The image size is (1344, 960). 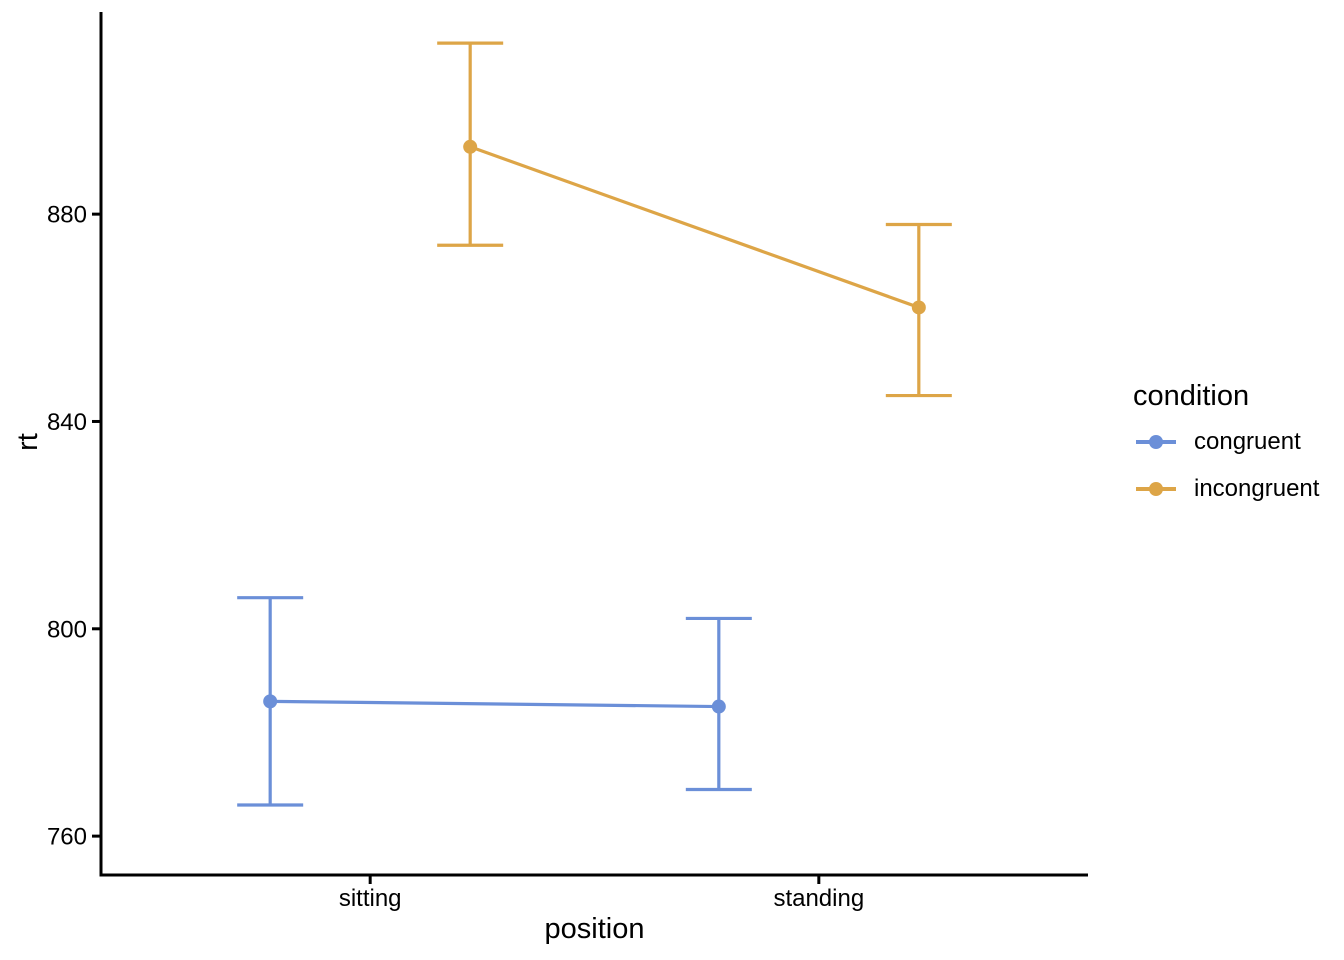 What do you see at coordinates (67, 422) in the screenshot?
I see `y-tick-label: 840` at bounding box center [67, 422].